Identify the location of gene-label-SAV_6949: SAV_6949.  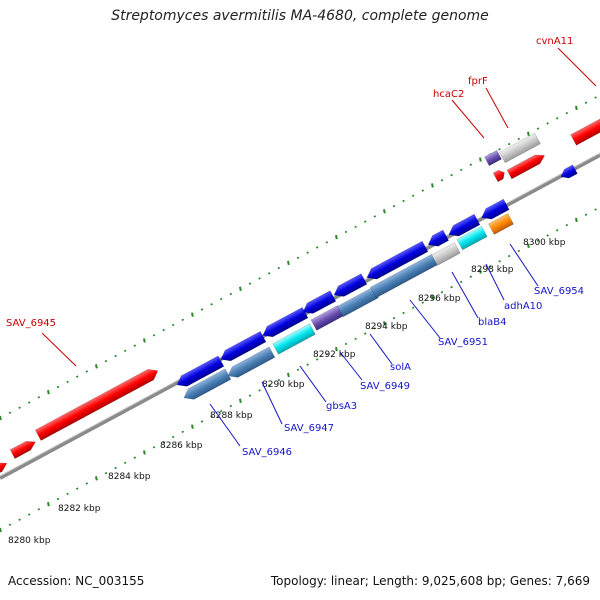
(385, 386).